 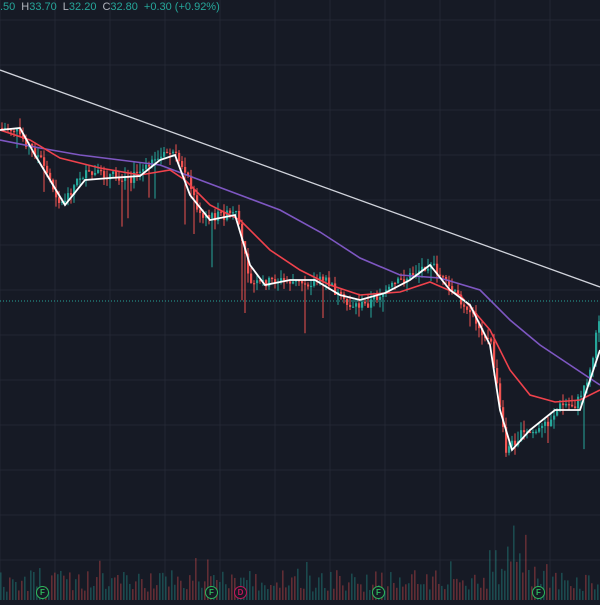 What do you see at coordinates (106, 7) in the screenshot?
I see `close-label: C` at bounding box center [106, 7].